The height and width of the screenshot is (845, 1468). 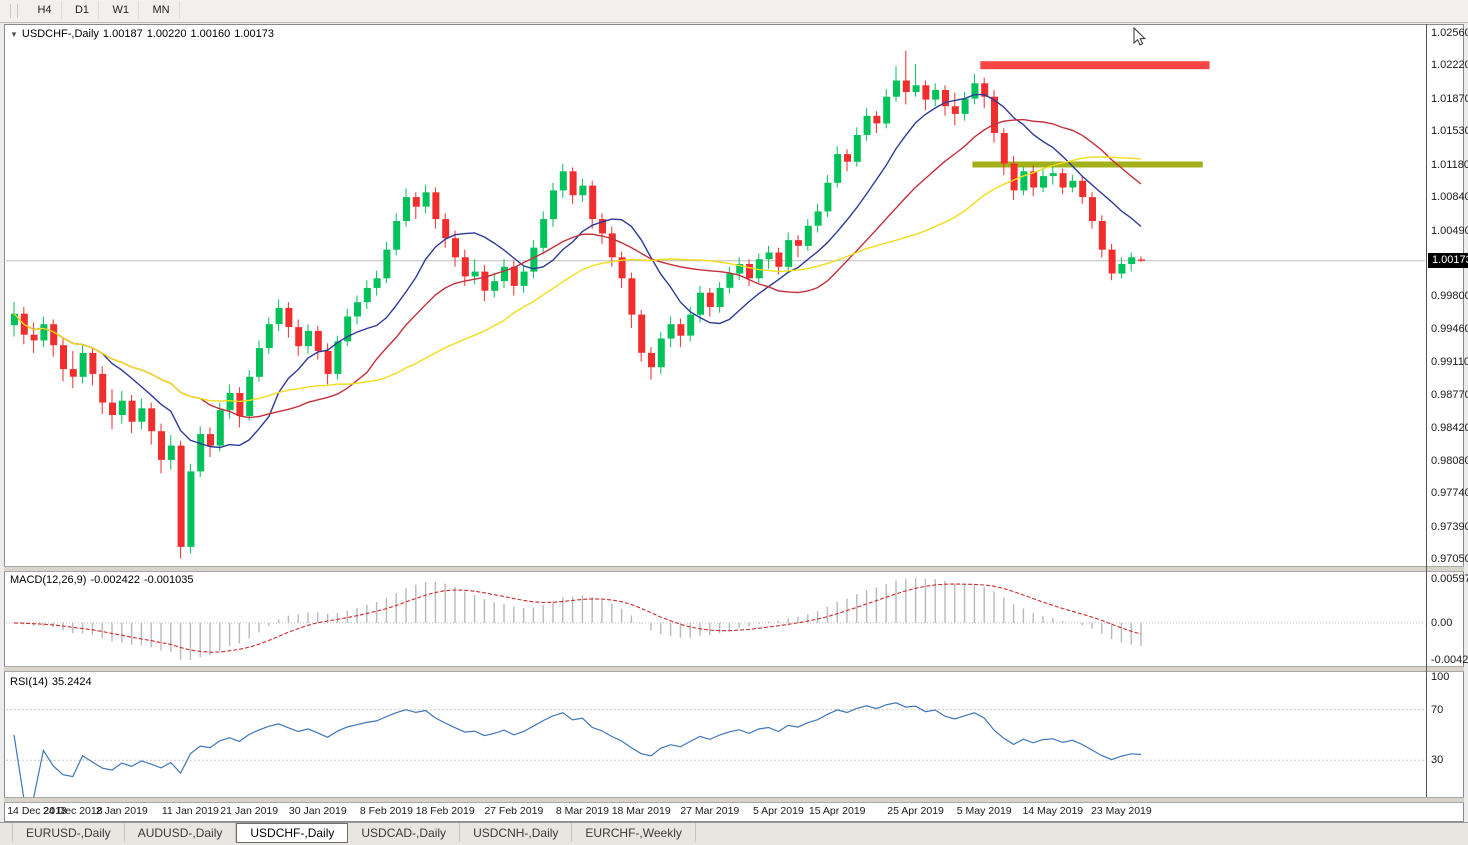 What do you see at coordinates (1449, 328) in the screenshot?
I see `price-axis-label: 0.99460` at bounding box center [1449, 328].